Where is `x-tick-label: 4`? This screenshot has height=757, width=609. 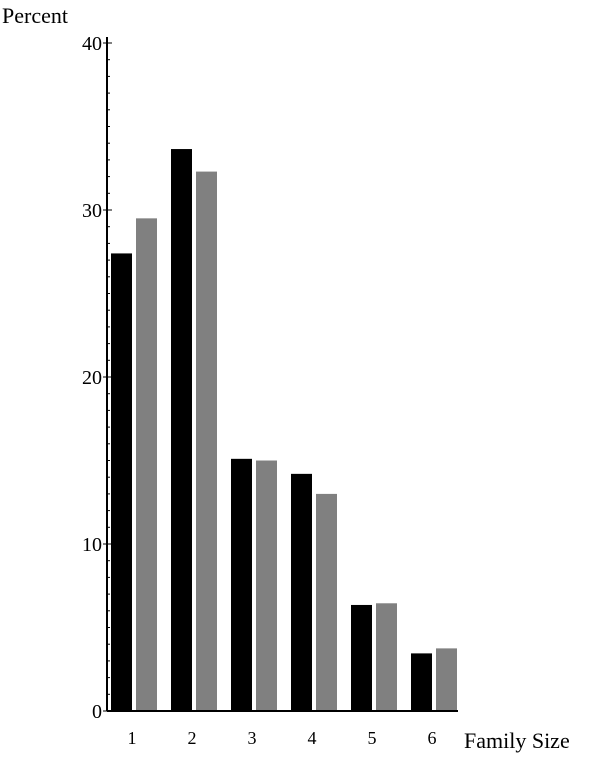
x-tick-label: 4 is located at coordinates (312, 738).